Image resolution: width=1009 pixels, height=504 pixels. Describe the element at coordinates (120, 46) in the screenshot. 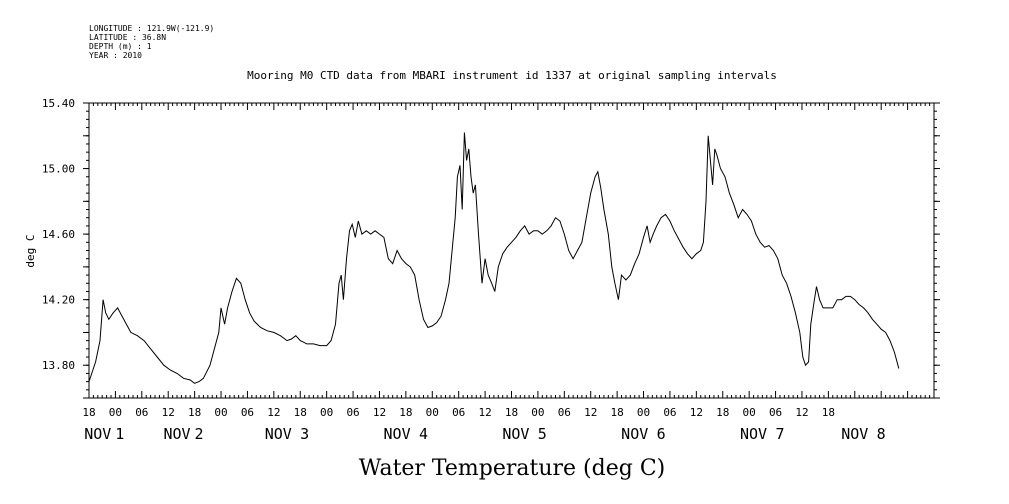

I see `meta-depth: DEPTH (m) : 1` at that location.